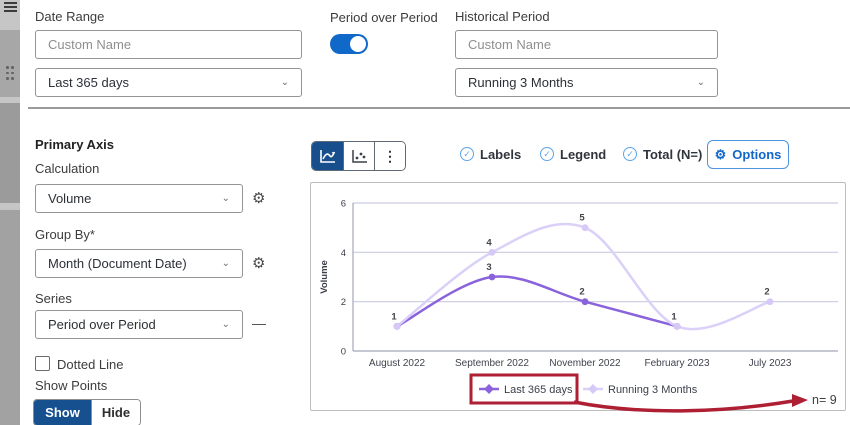  What do you see at coordinates (117, 263) in the screenshot?
I see `group-by-select-value: Month (Document Date)` at bounding box center [117, 263].